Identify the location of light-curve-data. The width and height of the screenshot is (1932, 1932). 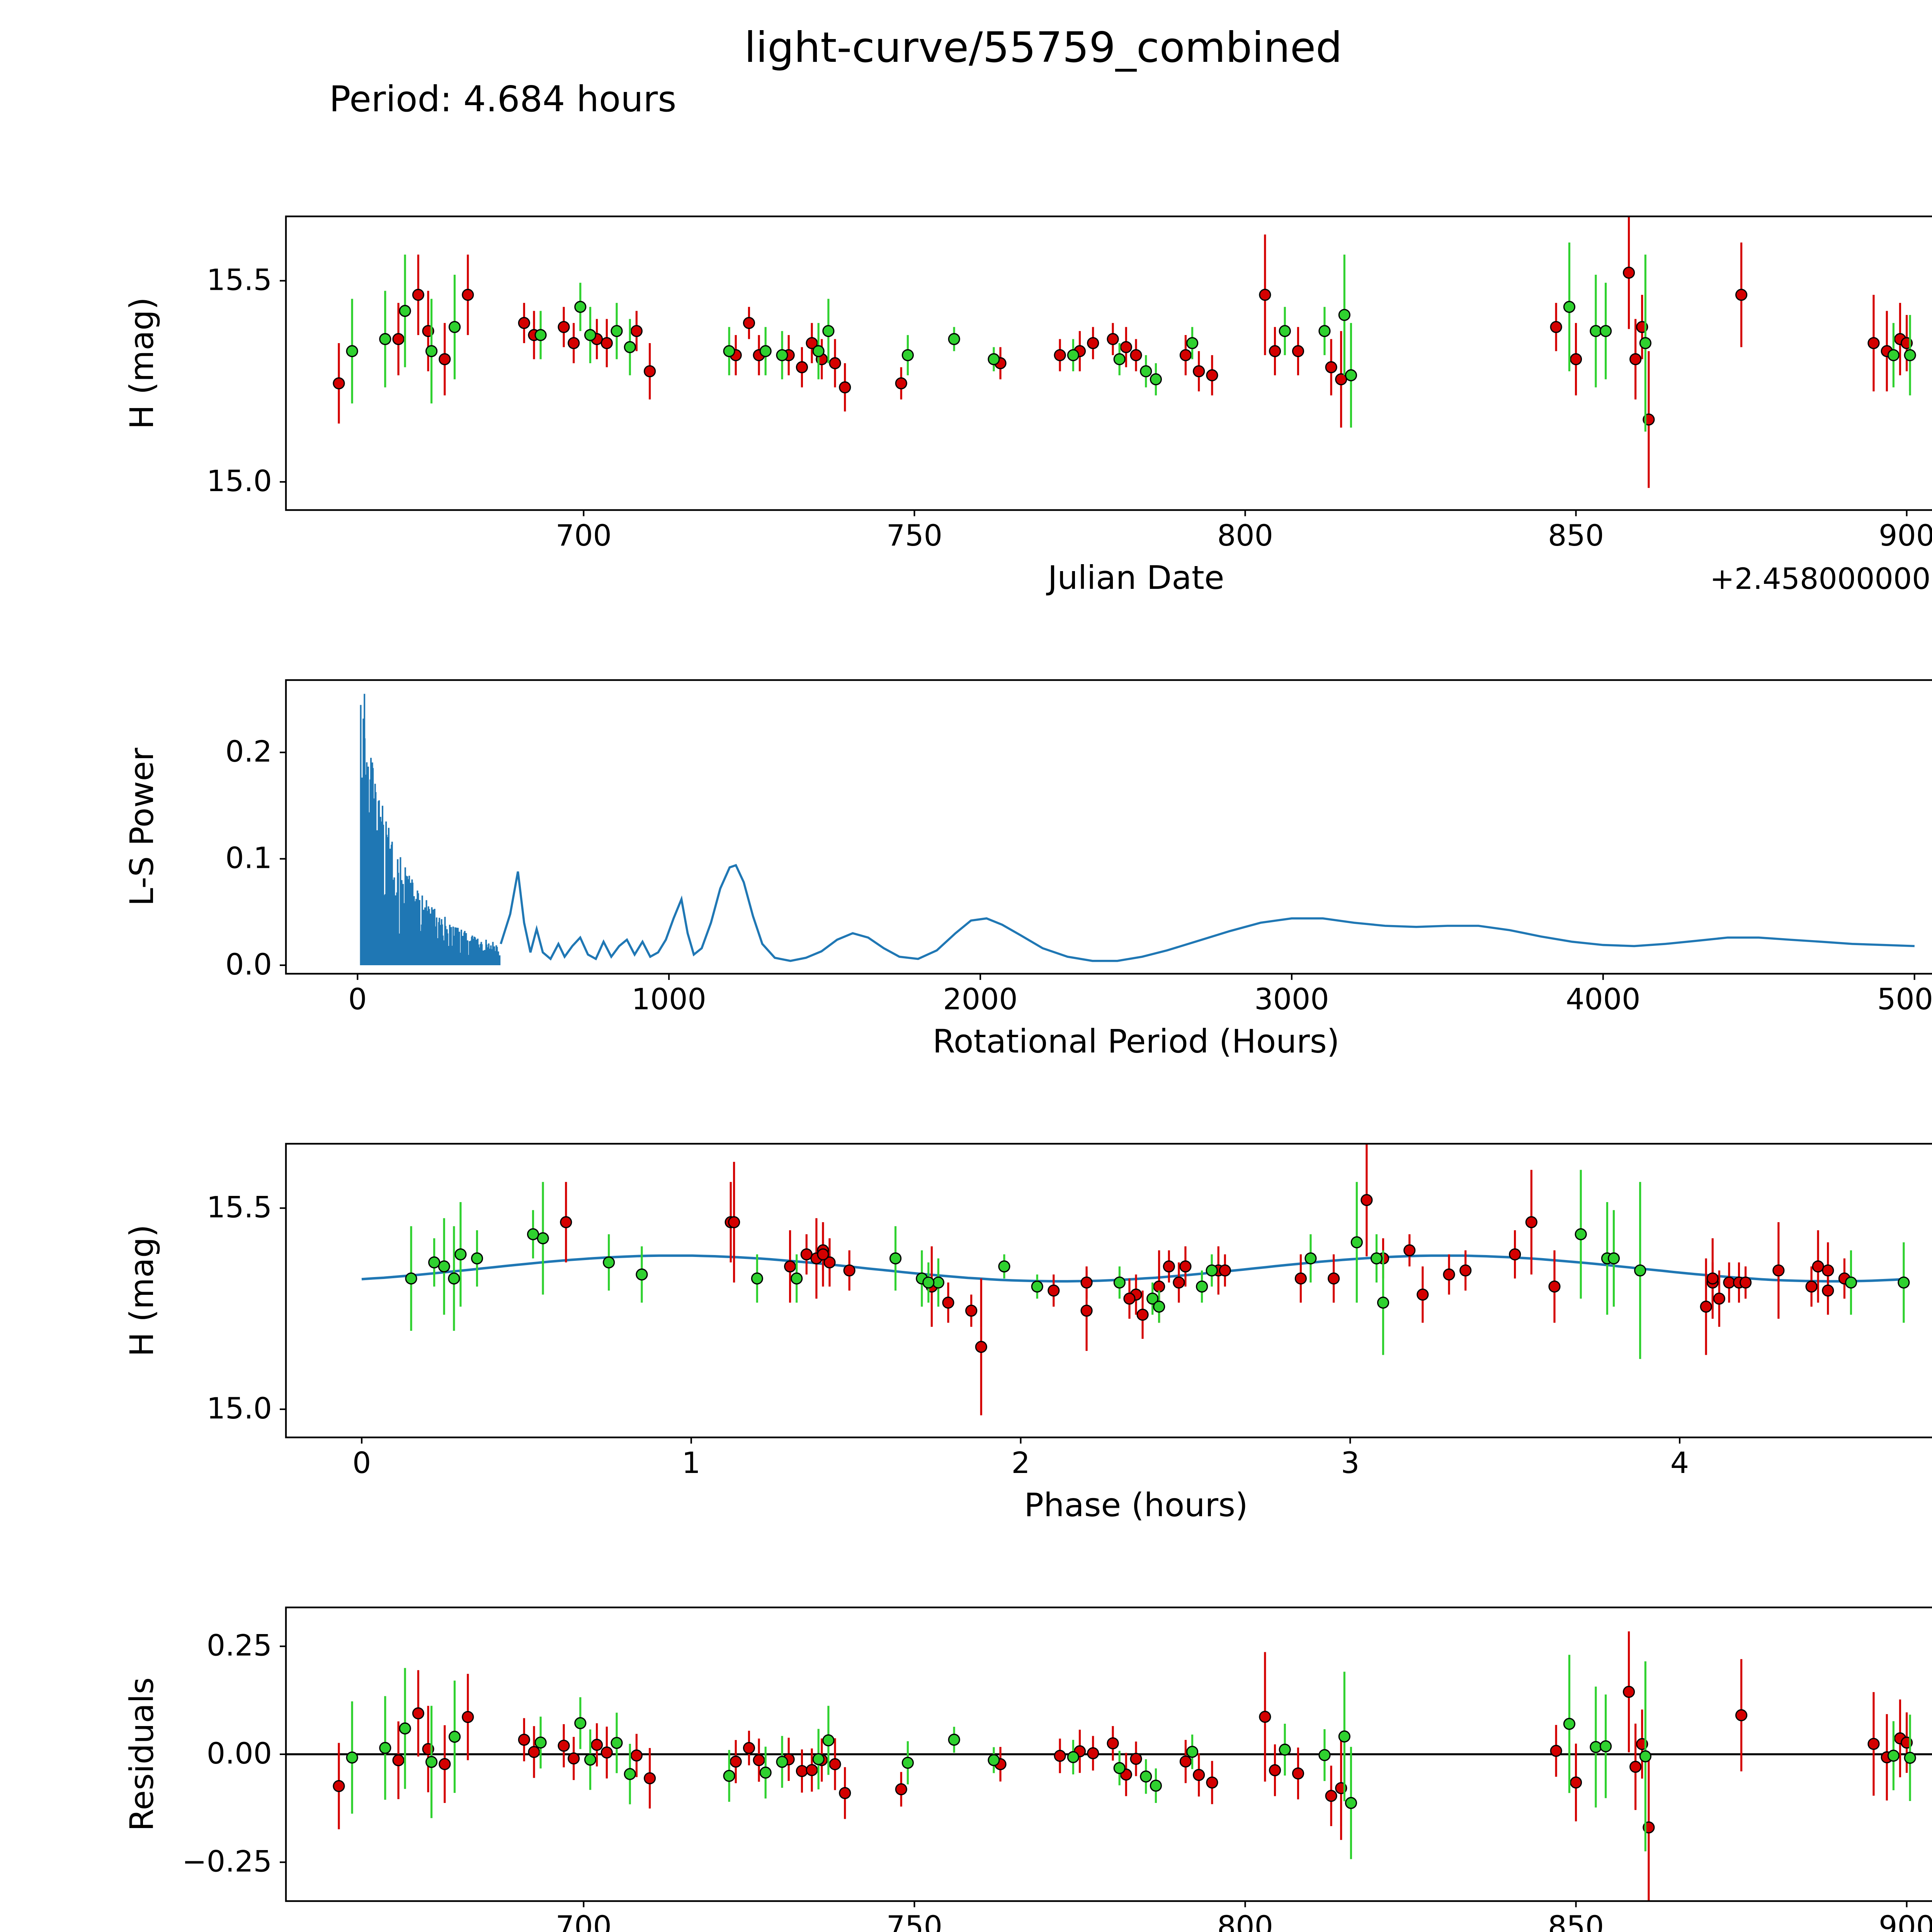
(1125, 352).